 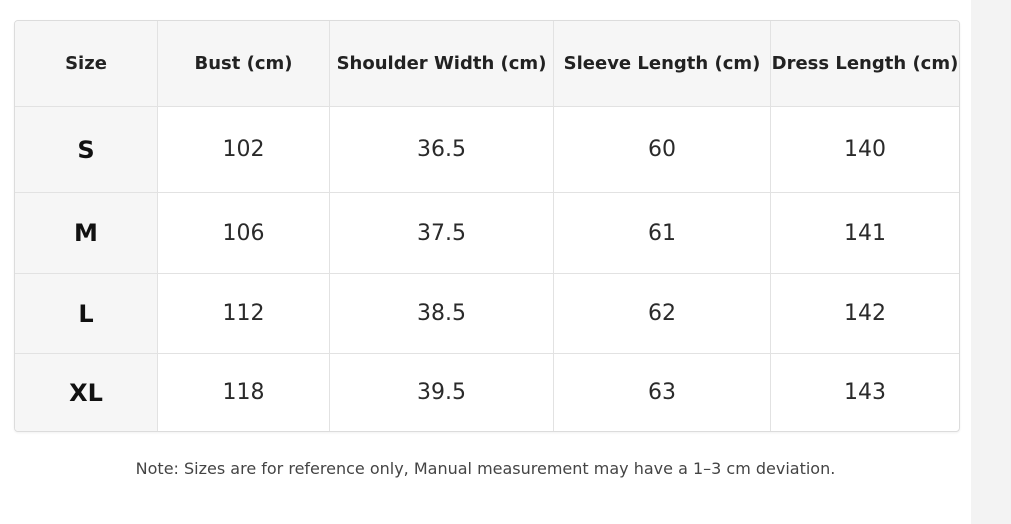 I want to click on sleeve-length-cell: 62, so click(x=662, y=314).